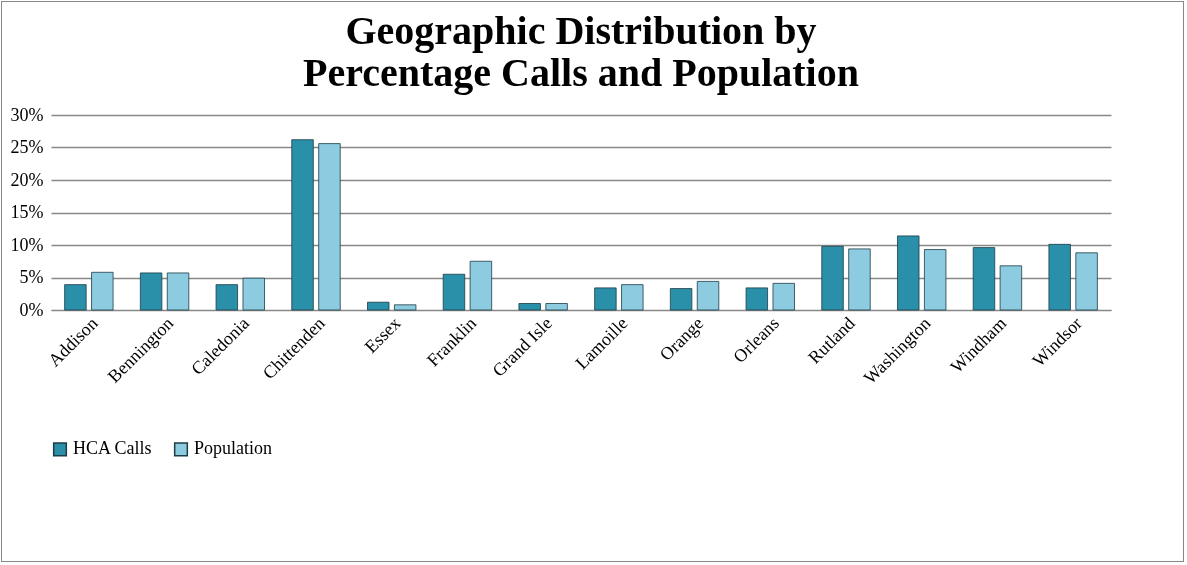  Describe the element at coordinates (27, 147) in the screenshot. I see `y-tick-label: 25%` at that location.